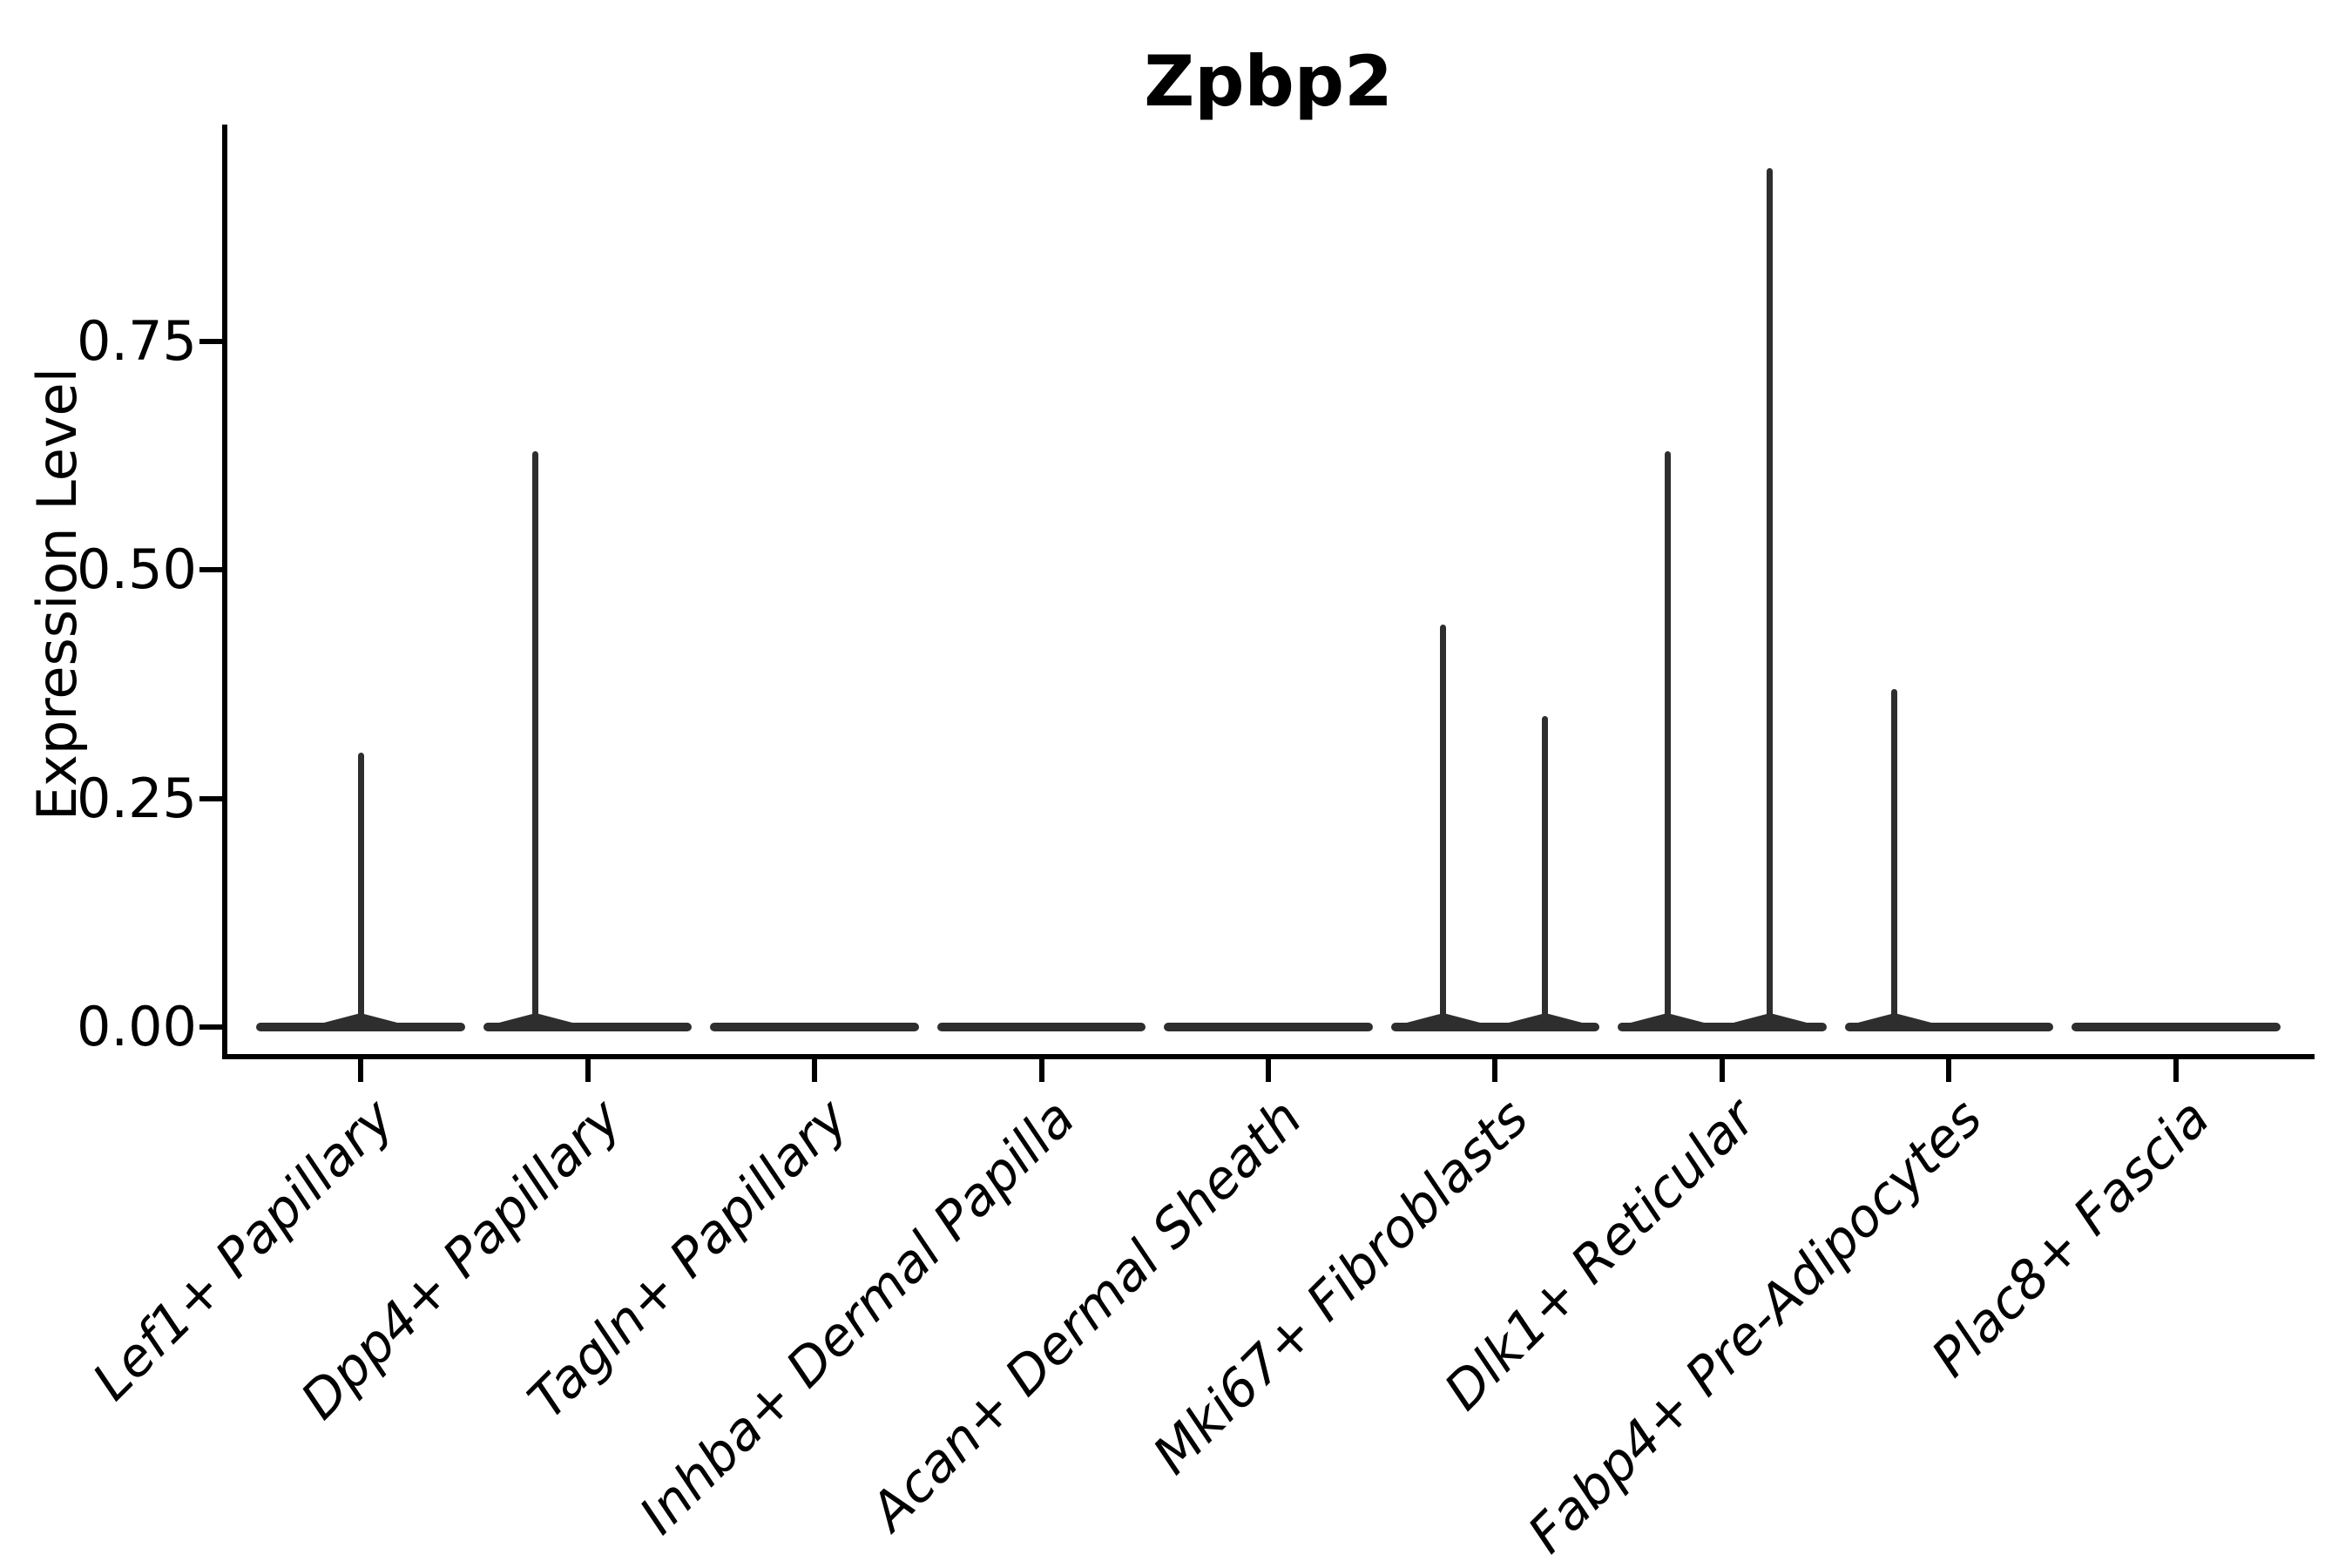 The height and width of the screenshot is (1568, 2352). I want to click on y-tick-label: 0.50, so click(136, 569).